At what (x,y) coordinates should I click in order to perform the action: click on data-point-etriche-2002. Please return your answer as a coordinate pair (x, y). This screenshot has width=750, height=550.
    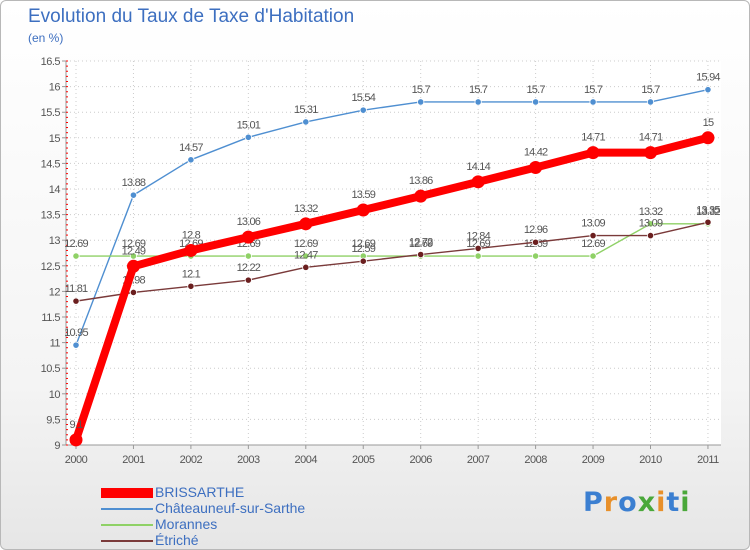
    Looking at the image, I should click on (191, 286).